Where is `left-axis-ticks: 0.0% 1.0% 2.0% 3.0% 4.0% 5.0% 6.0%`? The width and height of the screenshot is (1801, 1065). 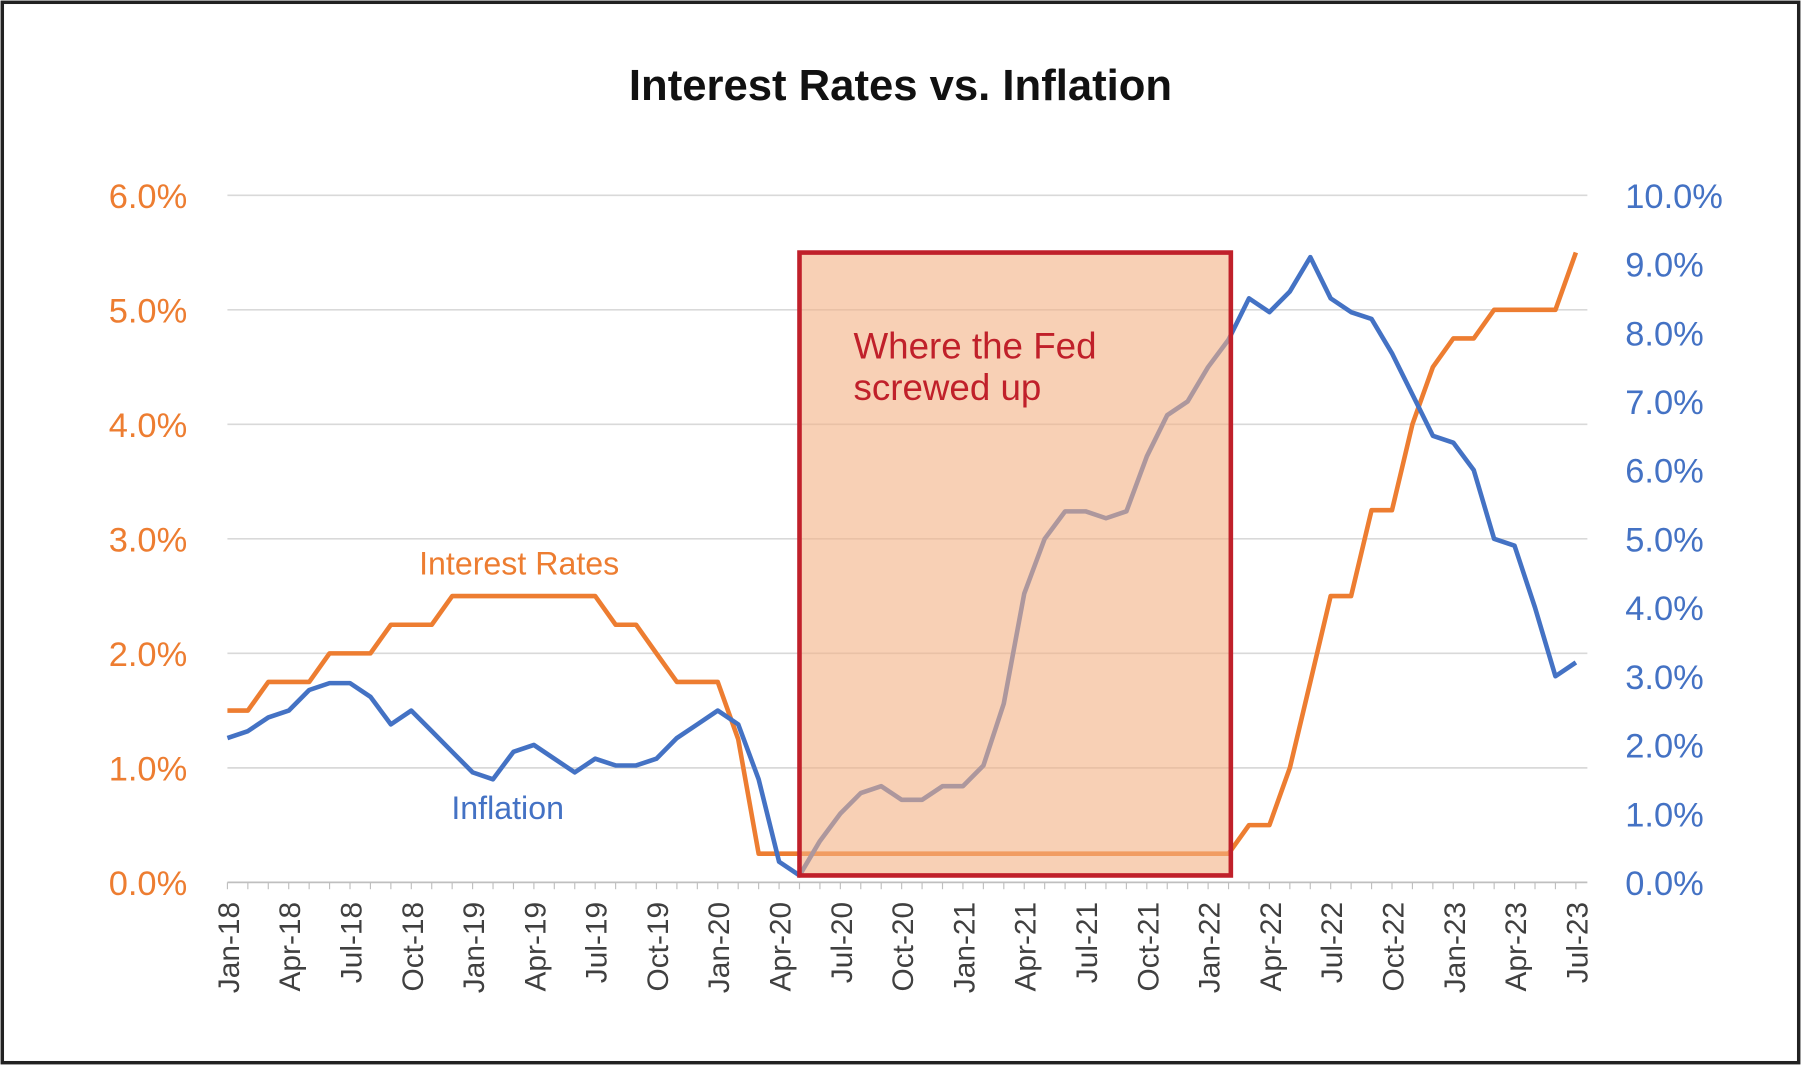 left-axis-ticks: 0.0% 1.0% 2.0% 3.0% 4.0% 5.0% 6.0% is located at coordinates (148, 540).